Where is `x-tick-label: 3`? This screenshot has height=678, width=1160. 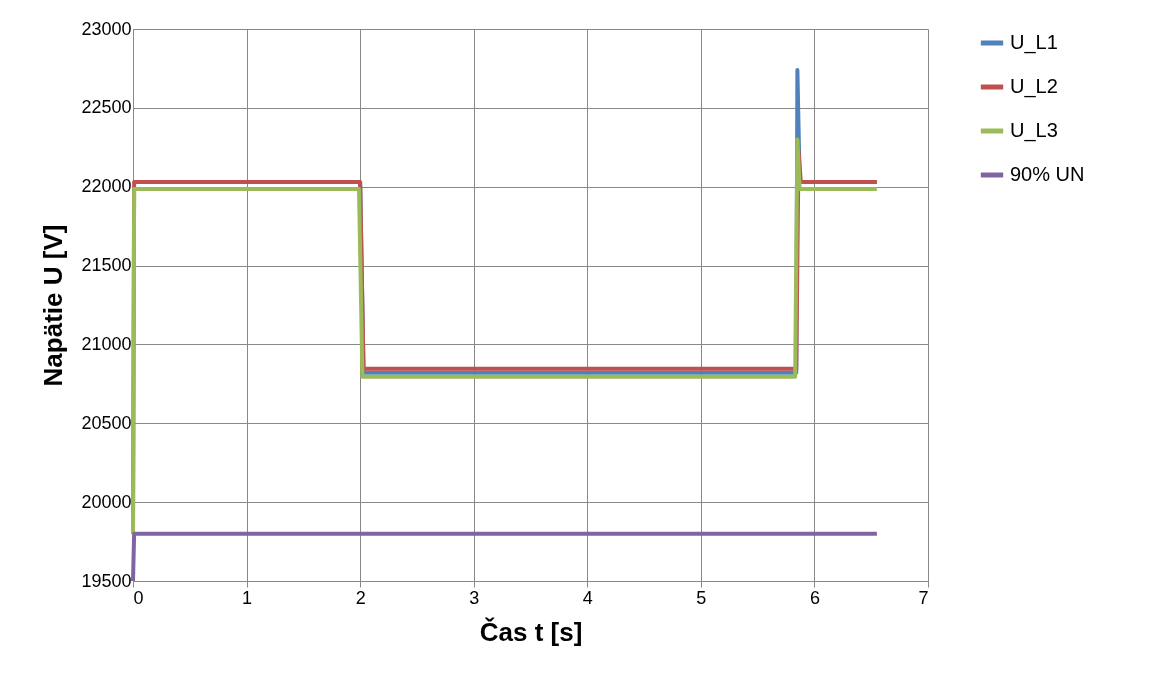
x-tick-label: 3 is located at coordinates (474, 597).